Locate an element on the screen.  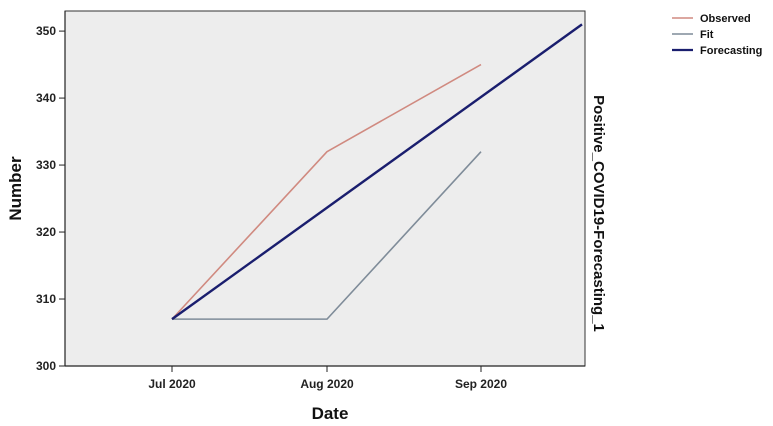
legend-label-forecasting: Forecasting is located at coordinates (731, 51).